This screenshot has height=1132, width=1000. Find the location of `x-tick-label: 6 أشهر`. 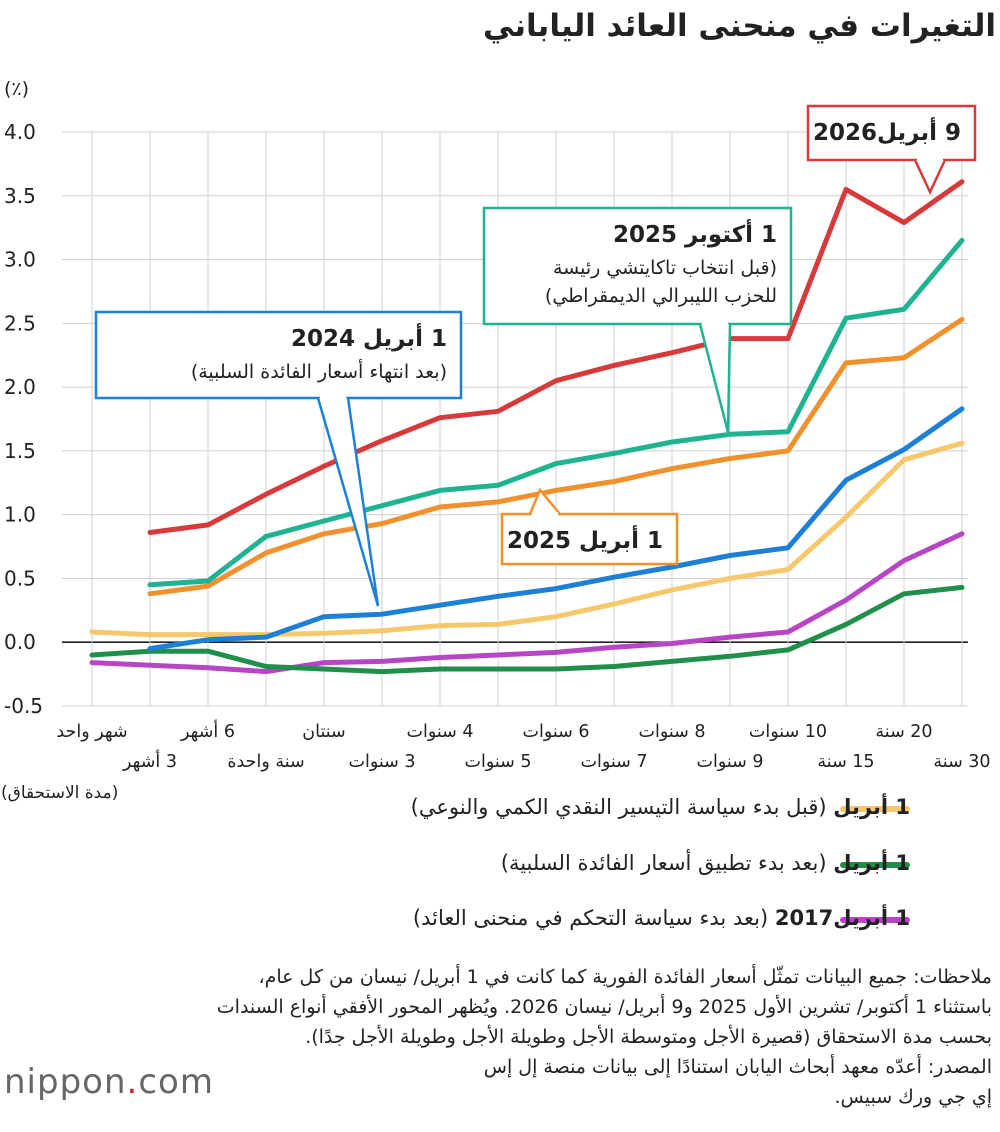

x-tick-label: 6 أشهر is located at coordinates (207, 730).